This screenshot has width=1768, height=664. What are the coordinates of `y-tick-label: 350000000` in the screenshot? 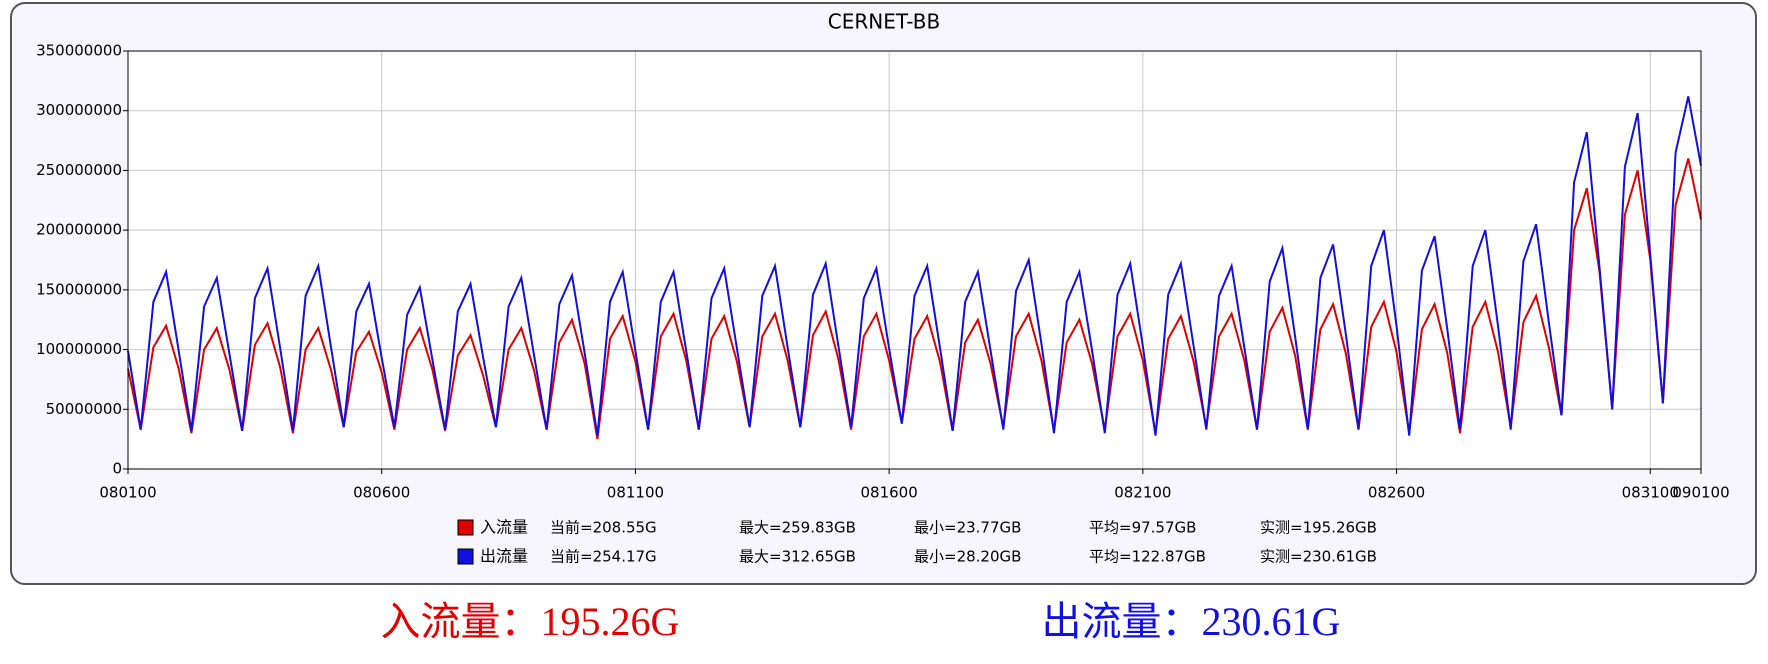 It's located at (79, 51).